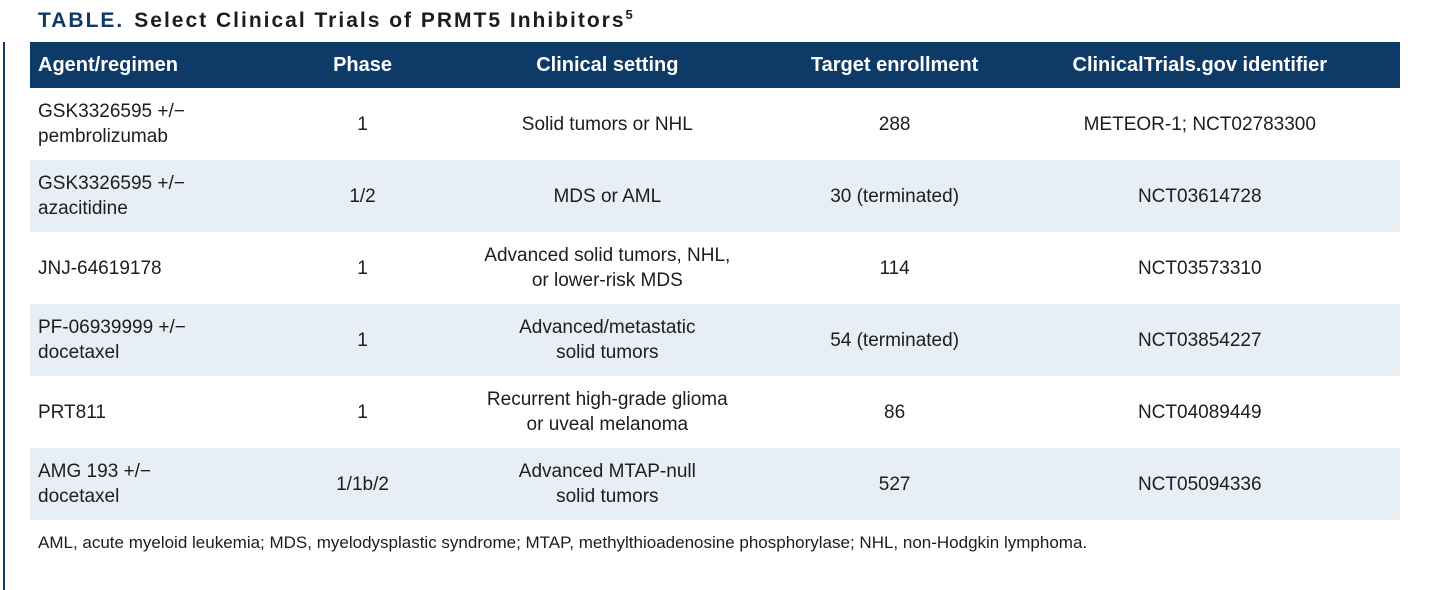 The image size is (1440, 590). Describe the element at coordinates (1199, 412) in the screenshot. I see `identifier-cell: NCT04089449` at that location.